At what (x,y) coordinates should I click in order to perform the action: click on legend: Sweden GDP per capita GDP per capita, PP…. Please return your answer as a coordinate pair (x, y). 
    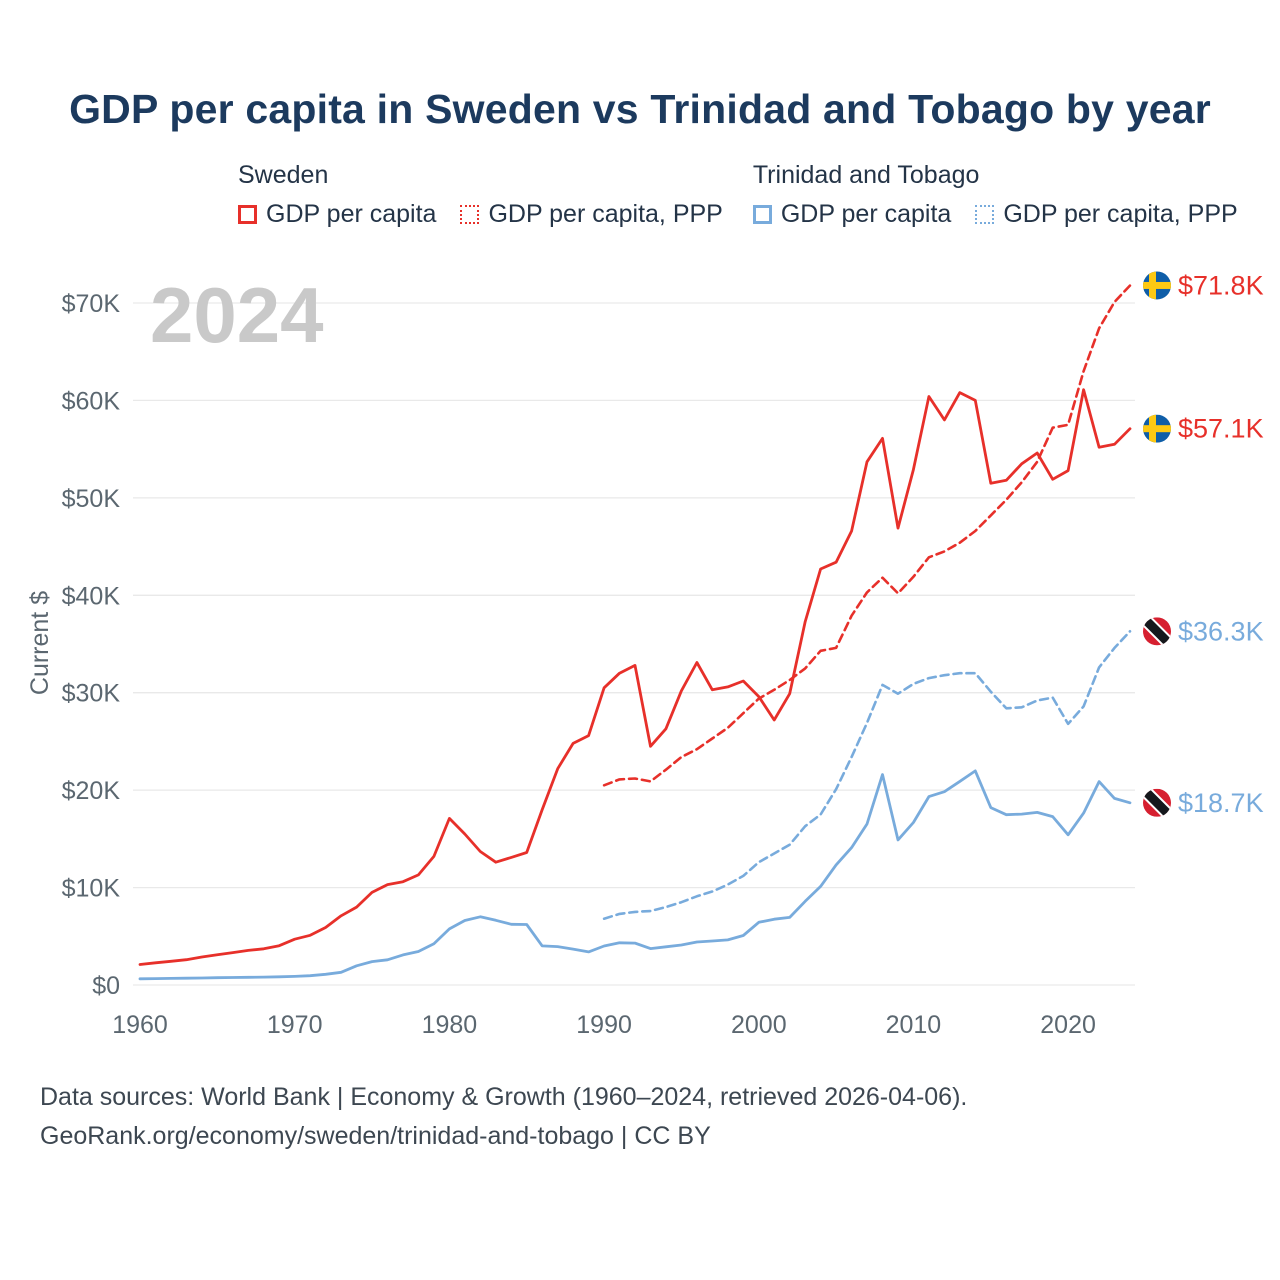
    Looking at the image, I should click on (759, 195).